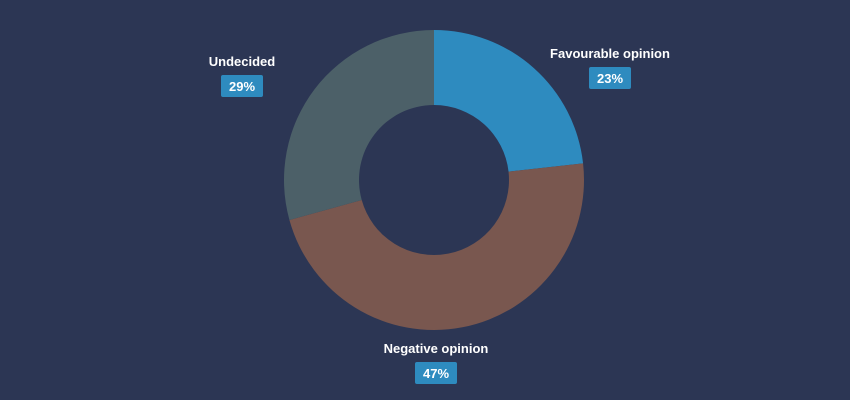 This screenshot has height=400, width=850. I want to click on slice-undecided, so click(359, 125).